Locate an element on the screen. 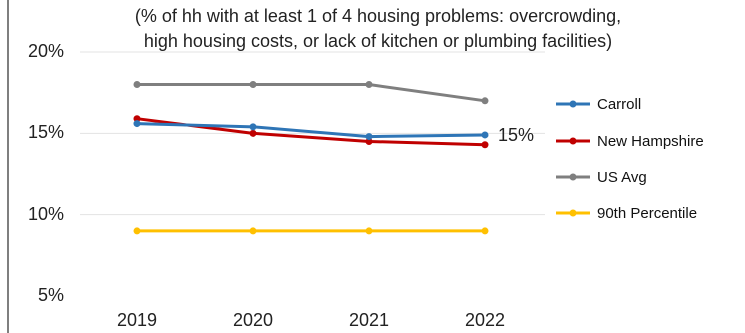  series-line-carroll is located at coordinates (311, 130).